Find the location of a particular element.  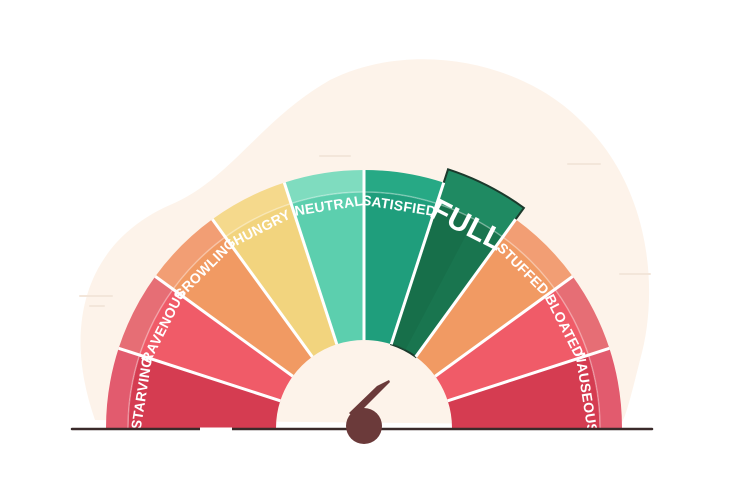

segment-full is located at coordinates (457, 263).